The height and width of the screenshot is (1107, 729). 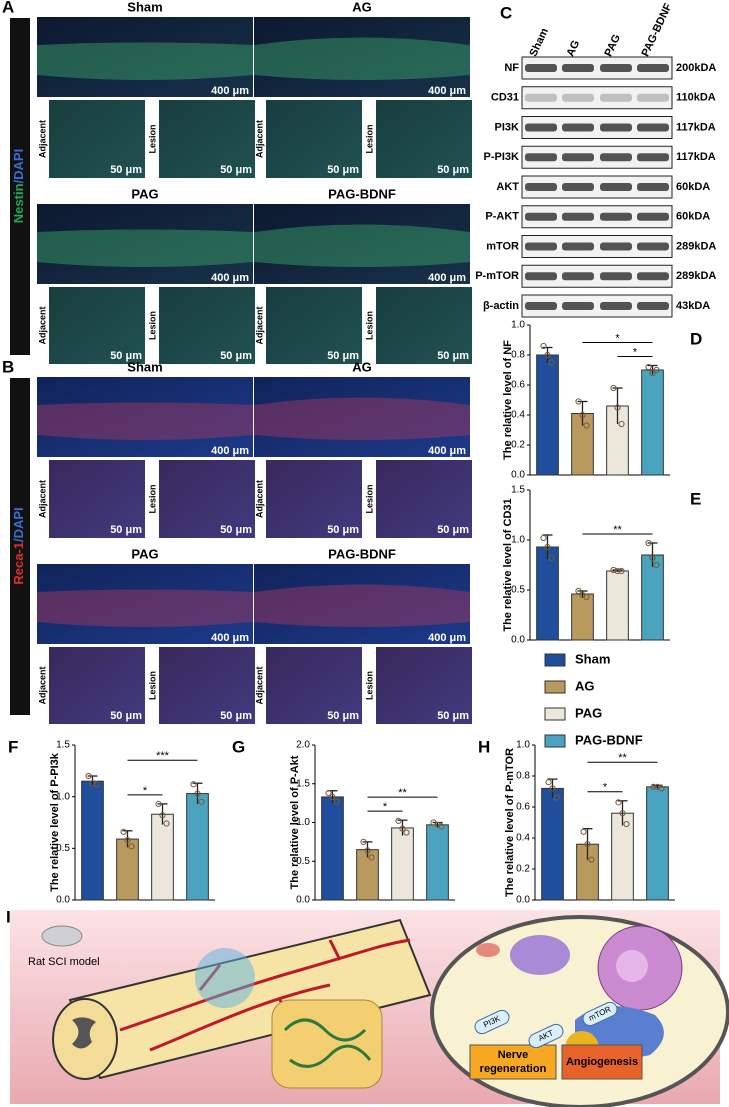 I want to click on outcome-label: Angiogenesis, so click(x=602, y=1062).